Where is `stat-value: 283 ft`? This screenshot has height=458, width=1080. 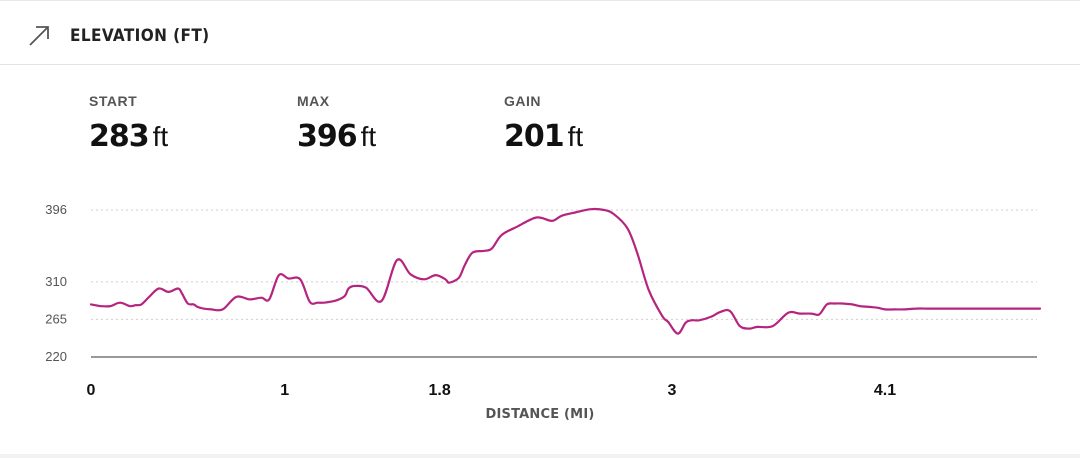
stat-value: 283 ft is located at coordinates (128, 136).